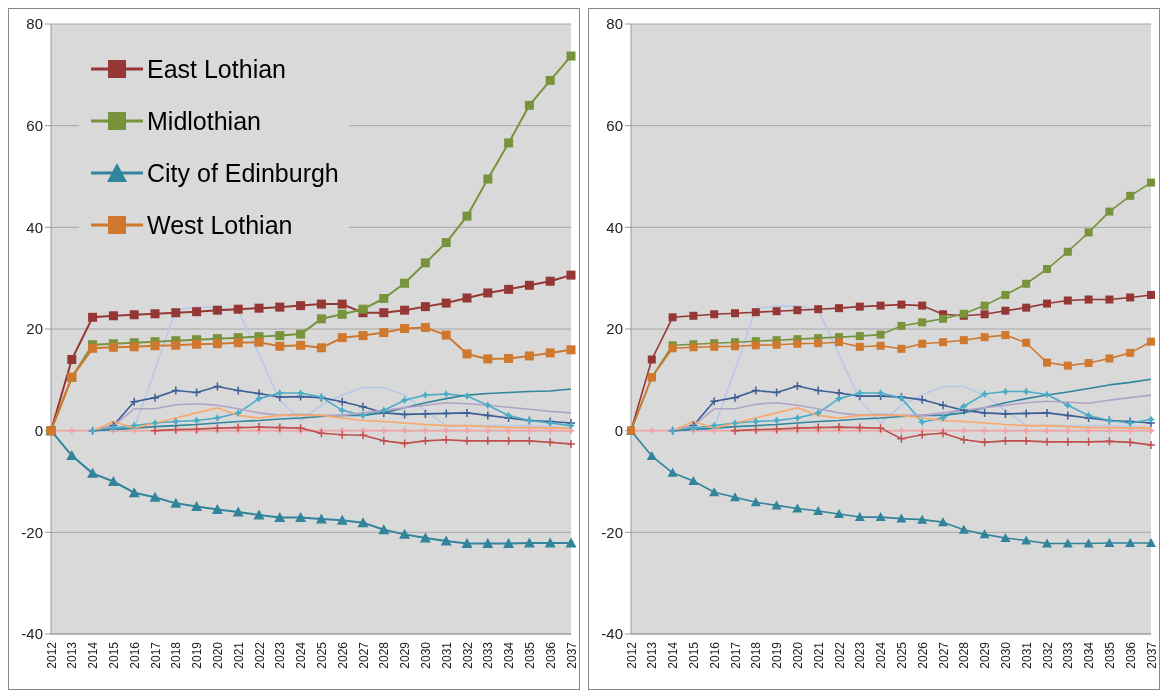 The height and width of the screenshot is (700, 1165). What do you see at coordinates (216, 69) in the screenshot?
I see `legend-label: East Lothian` at bounding box center [216, 69].